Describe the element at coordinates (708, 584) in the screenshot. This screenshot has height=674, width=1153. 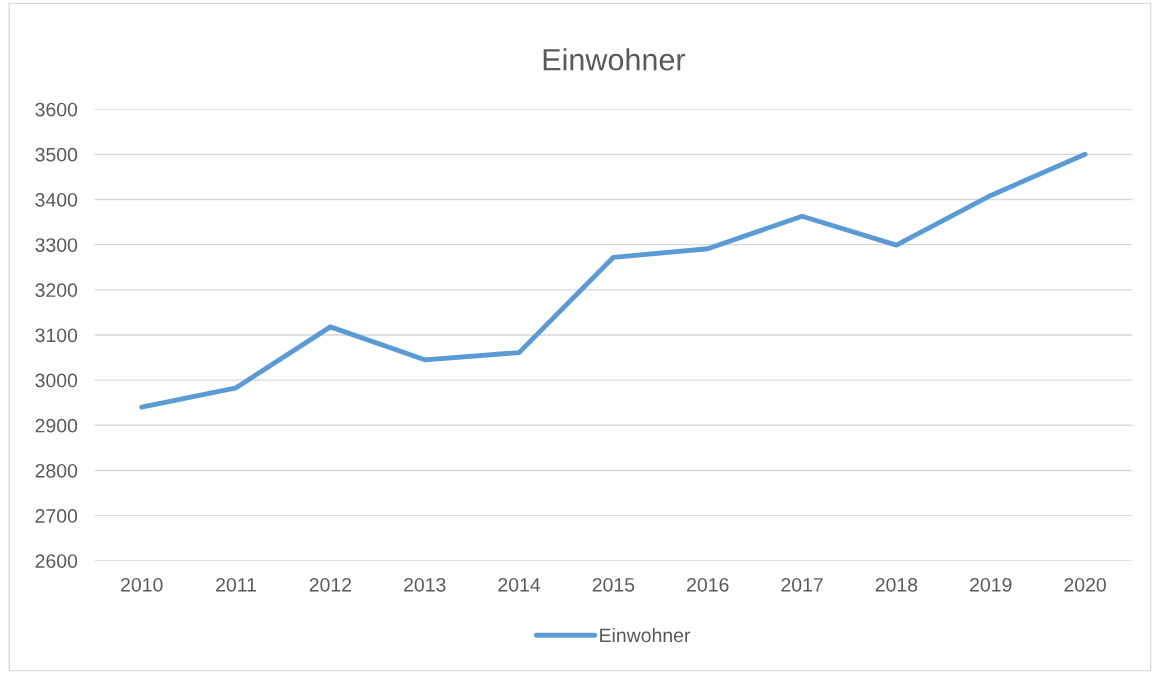
I see `x-tick-label: 2016` at that location.